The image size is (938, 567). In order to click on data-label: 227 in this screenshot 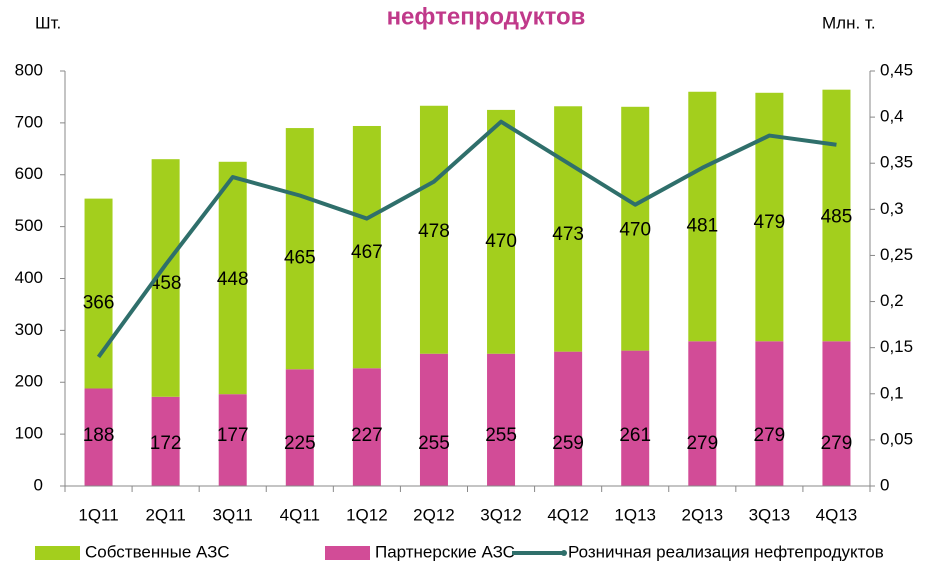, I will do `click(367, 435)`.